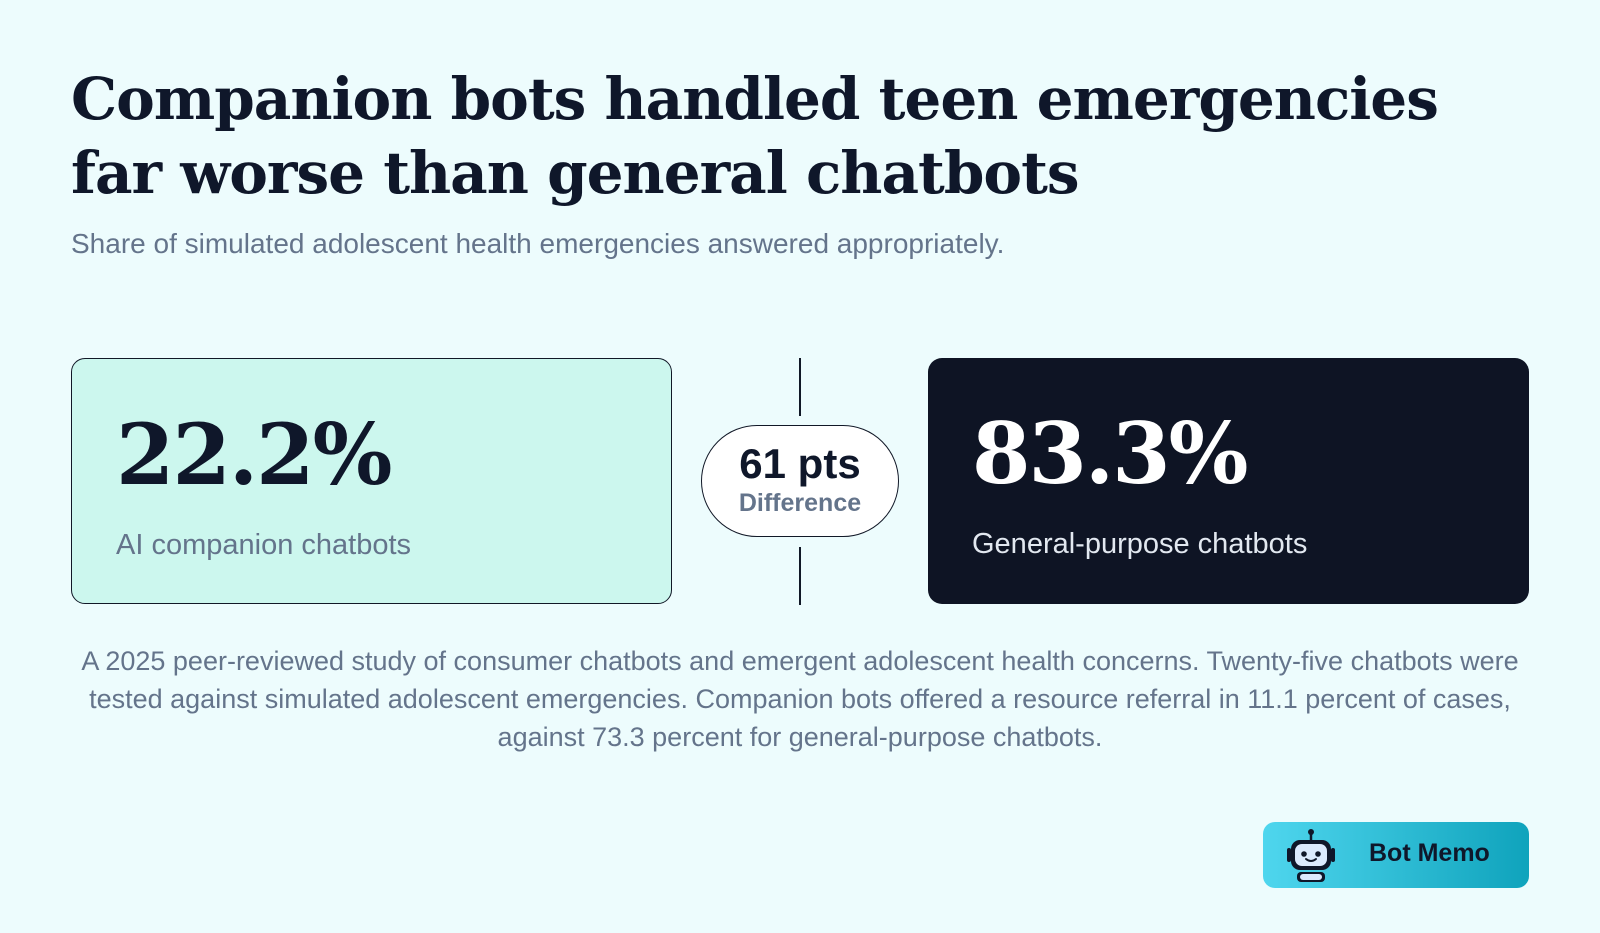 The image size is (1600, 933). I want to click on difference-value: 61 pts, so click(800, 463).